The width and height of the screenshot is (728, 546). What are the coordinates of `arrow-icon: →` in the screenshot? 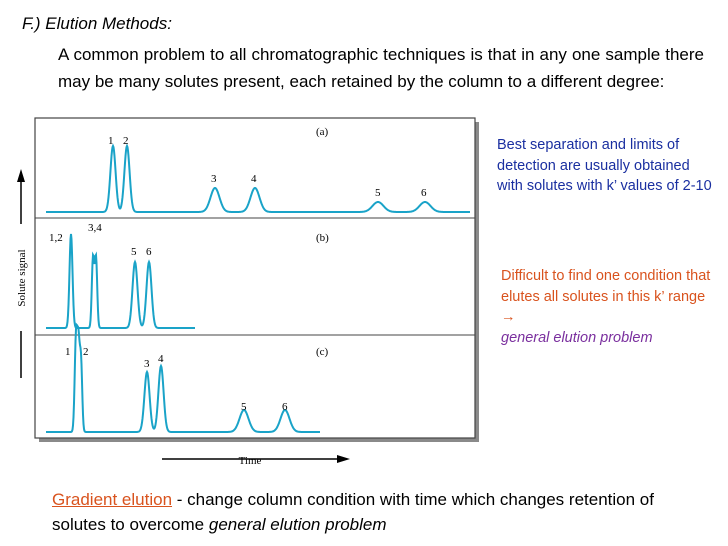 It's located at (508, 317).